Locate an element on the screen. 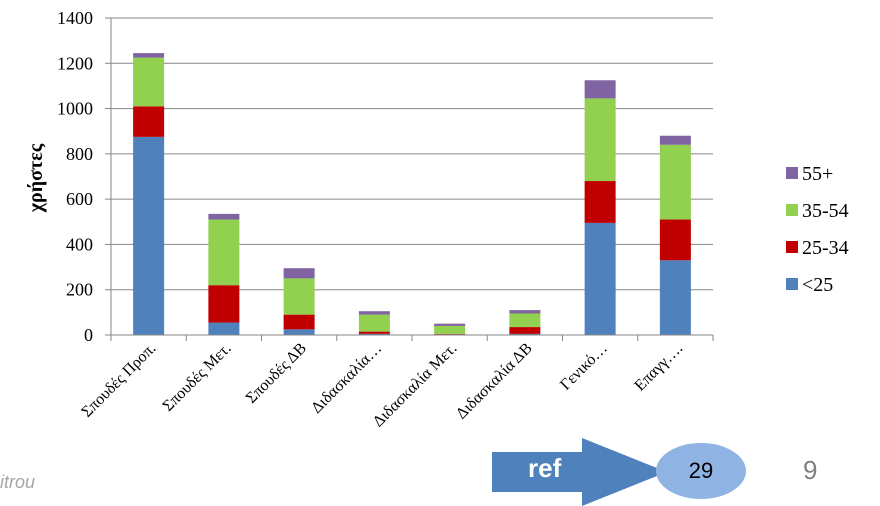 The height and width of the screenshot is (506, 880). x-tick-label: Σπουδές Προπ. is located at coordinates (118, 380).